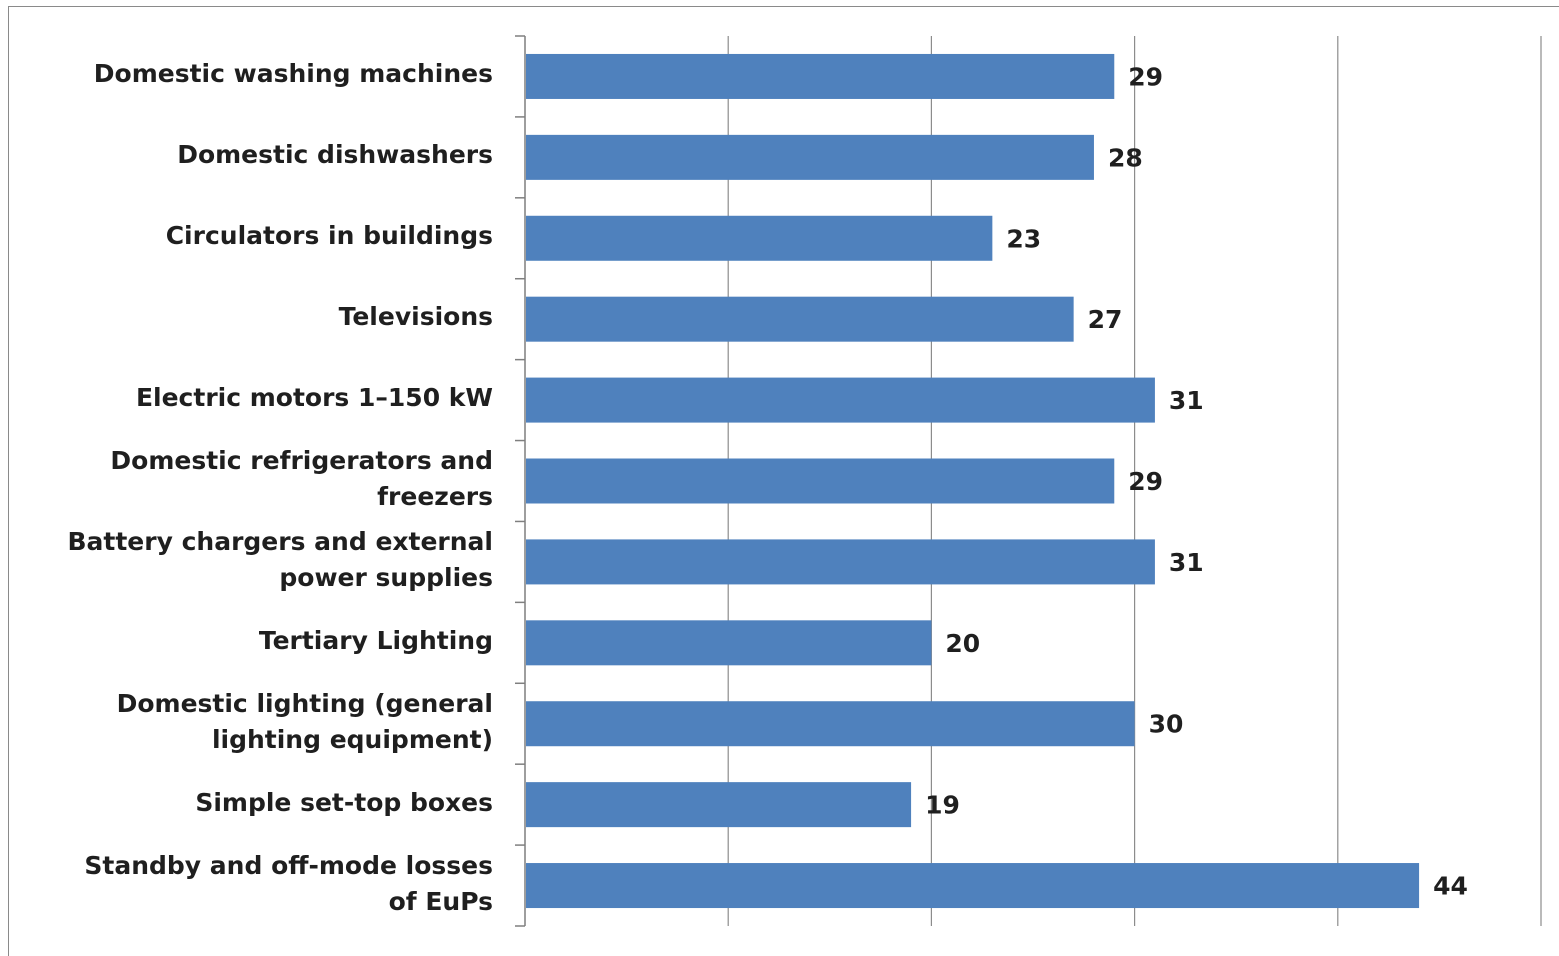 This screenshot has width=1559, height=956. What do you see at coordinates (314, 398) in the screenshot?
I see `category-label: Electric motors 1–150 kW` at bounding box center [314, 398].